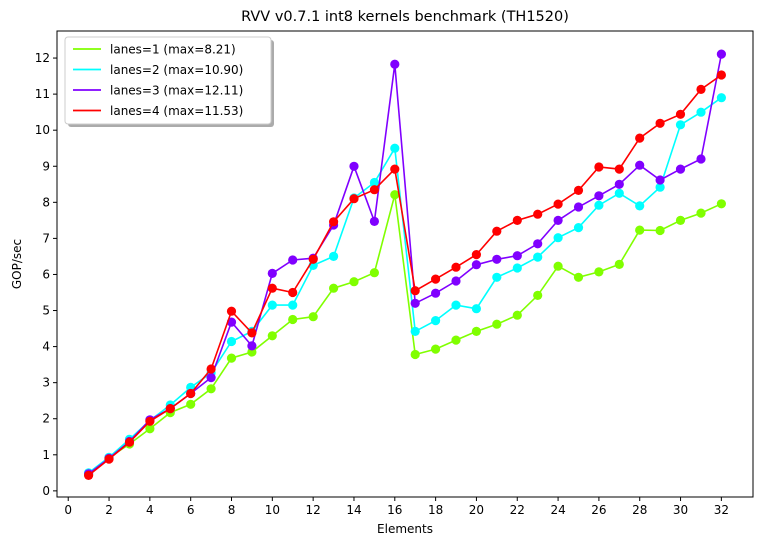 Image resolution: width=764 pixels, height=545 pixels. What do you see at coordinates (721, 510) in the screenshot?
I see `x-tick-label: 32` at bounding box center [721, 510].